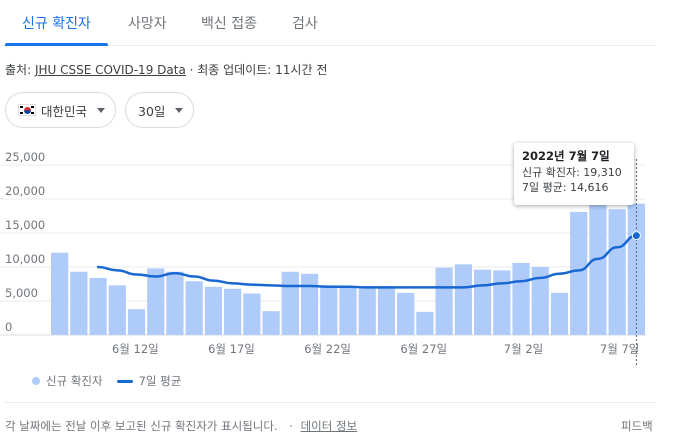 This screenshot has width=688, height=437. I want to click on footer-text: 각 날짜에는 전날 이후 보고된 신규 확진자가 표시됩니다., so click(141, 426).